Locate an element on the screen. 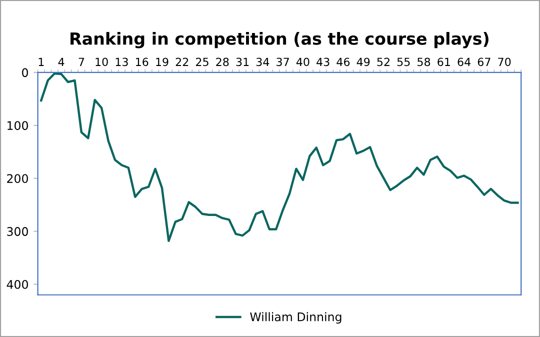 The height and width of the screenshot is (337, 540). x-tick-label: 31 is located at coordinates (242, 62).